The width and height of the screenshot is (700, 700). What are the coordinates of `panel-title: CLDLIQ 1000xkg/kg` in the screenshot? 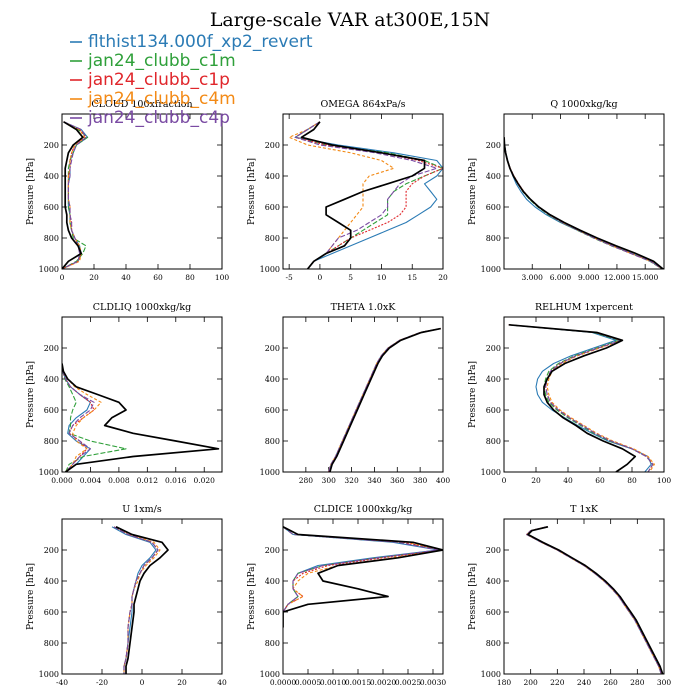 It's located at (142, 307).